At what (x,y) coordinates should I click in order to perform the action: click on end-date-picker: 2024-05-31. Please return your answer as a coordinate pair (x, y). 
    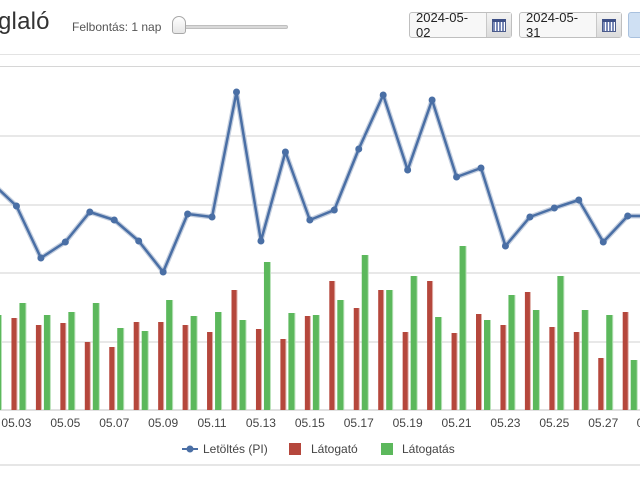
    Looking at the image, I should click on (570, 25).